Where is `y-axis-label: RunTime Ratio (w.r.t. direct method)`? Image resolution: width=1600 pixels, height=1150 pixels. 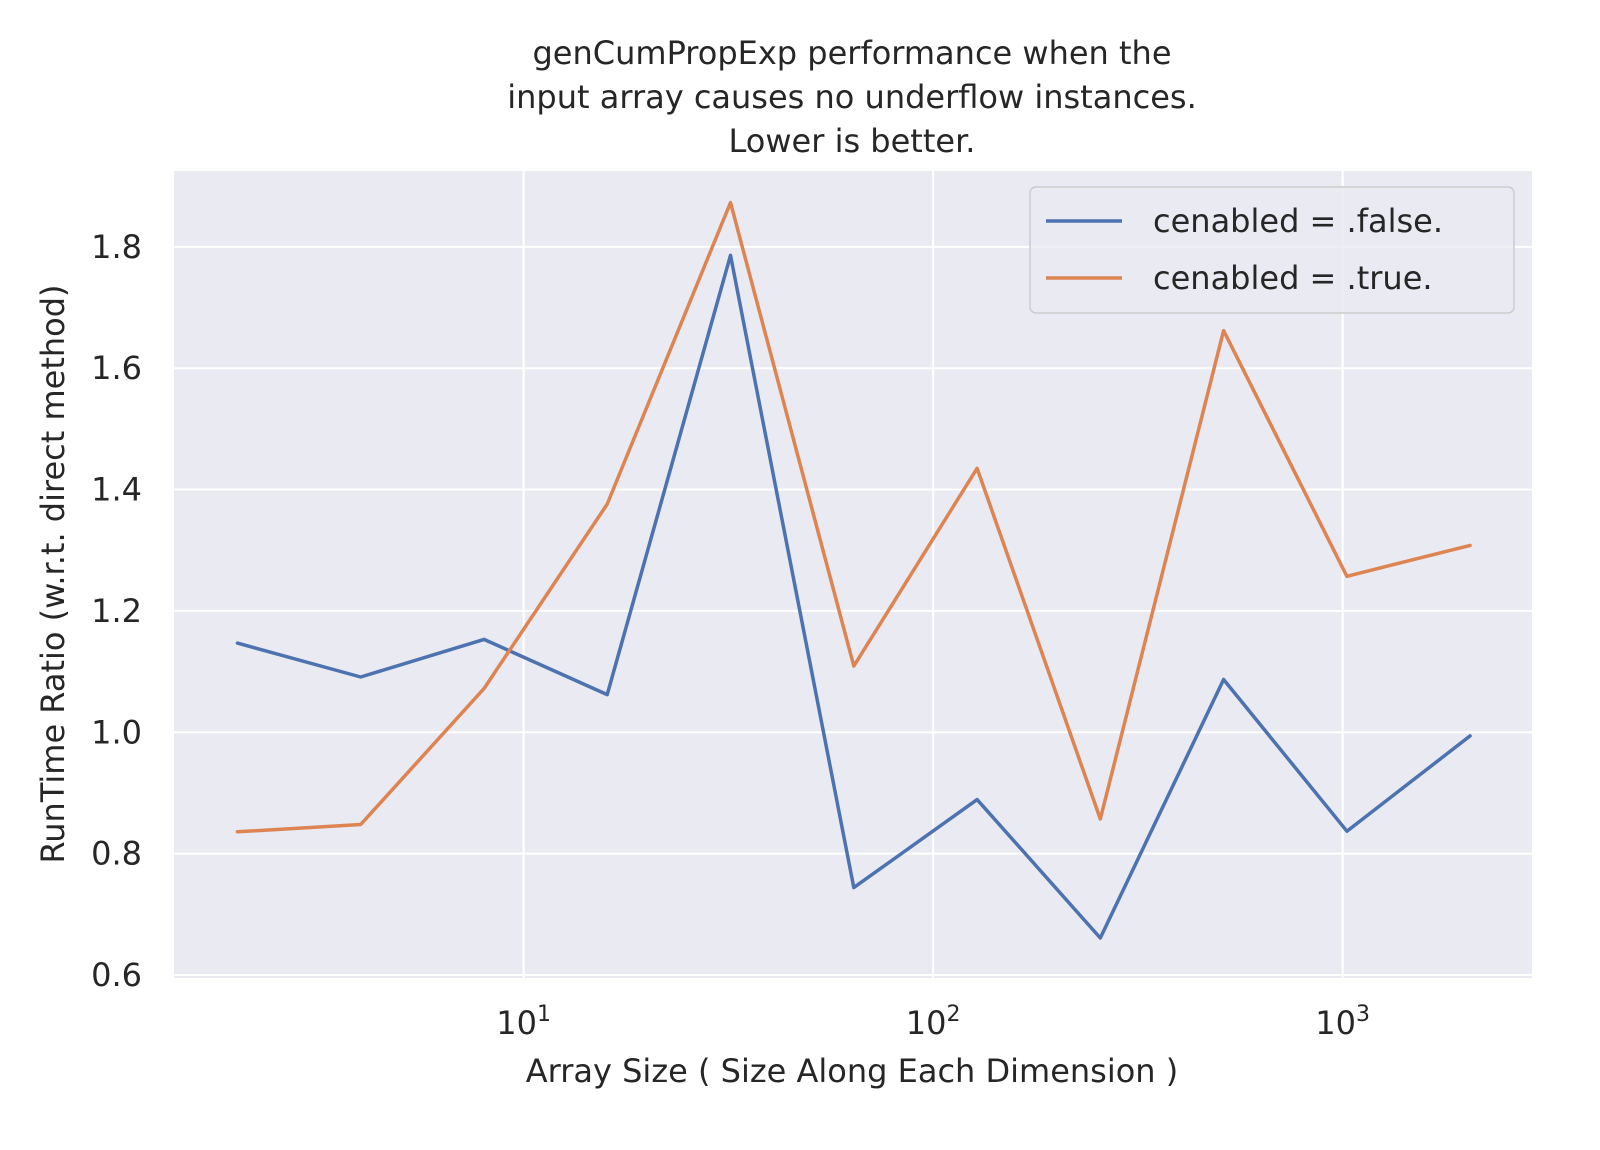
y-axis-label: RunTime Ratio (w.r.t. direct method) is located at coordinates (53, 573).